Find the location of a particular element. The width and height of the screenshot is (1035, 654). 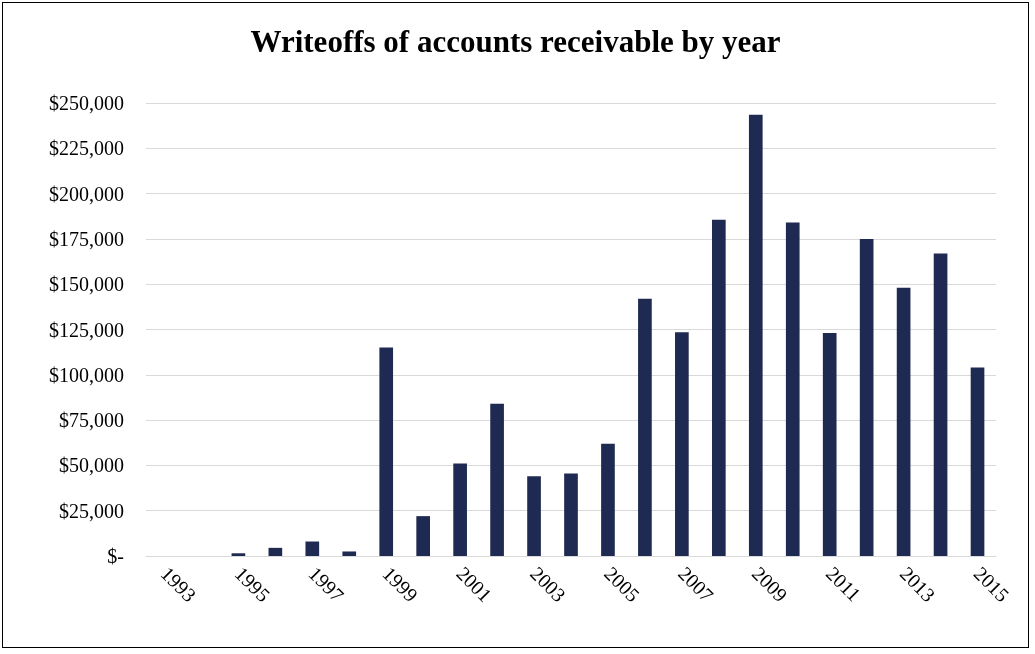

x-tick-label: 2007 is located at coordinates (696, 584).